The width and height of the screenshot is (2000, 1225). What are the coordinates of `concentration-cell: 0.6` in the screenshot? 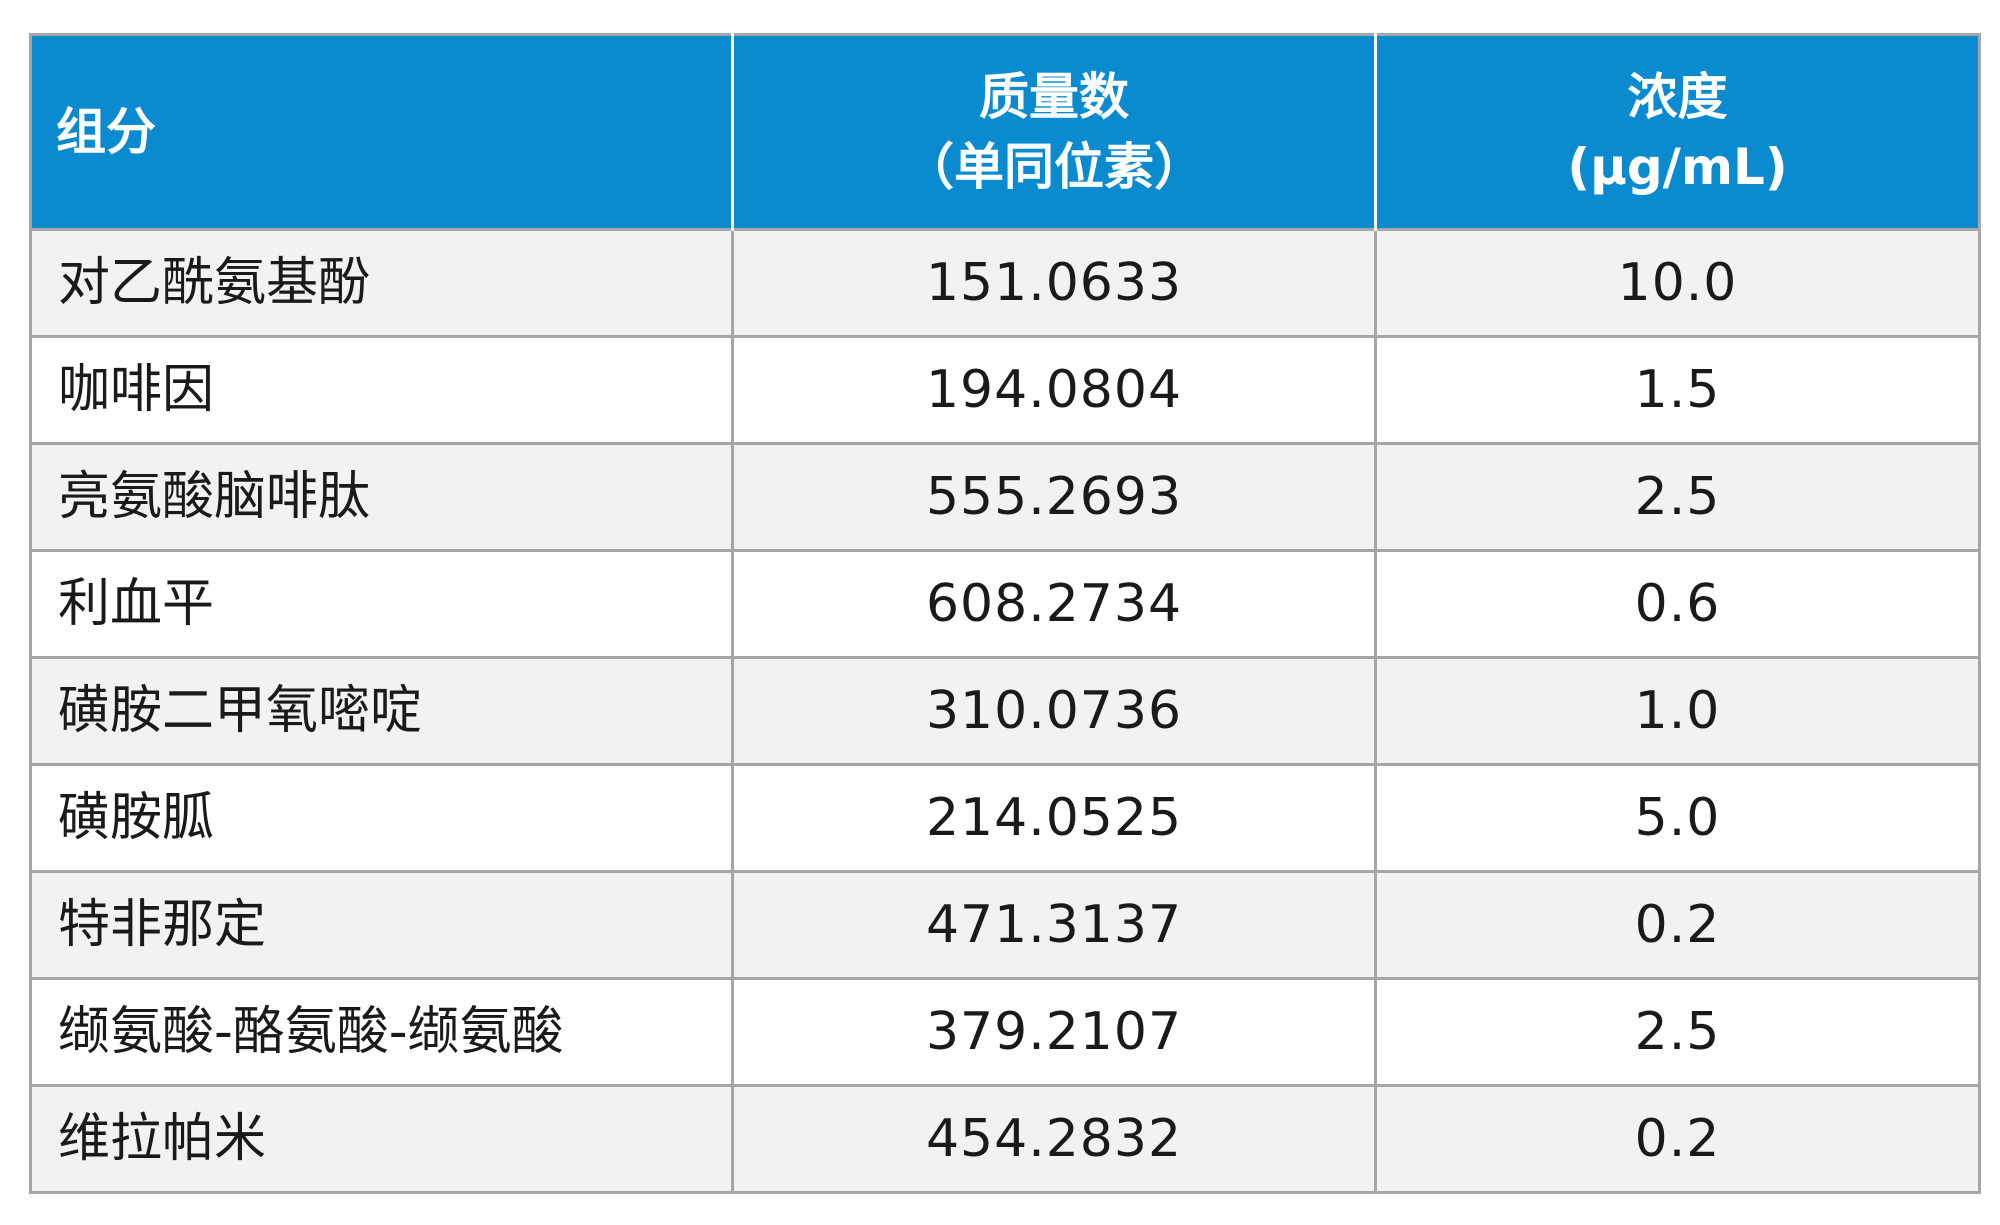 It's located at (1677, 603).